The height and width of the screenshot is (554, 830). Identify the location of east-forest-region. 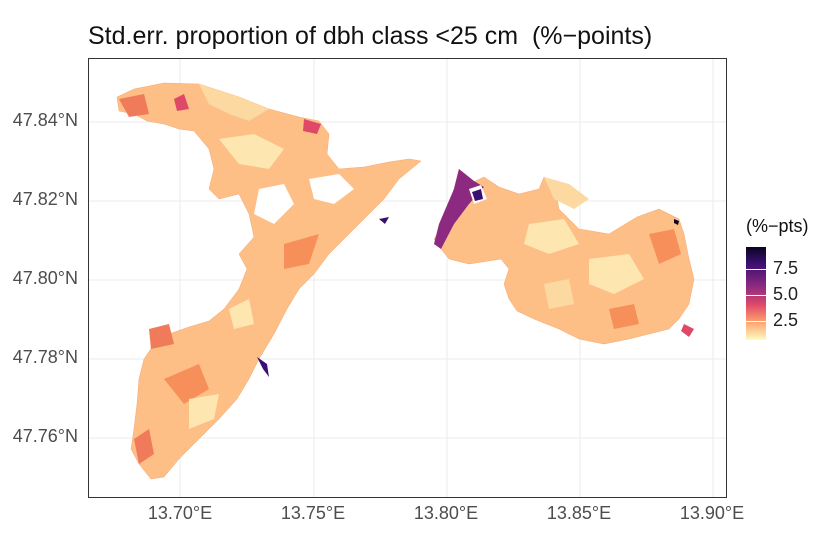
(564, 256).